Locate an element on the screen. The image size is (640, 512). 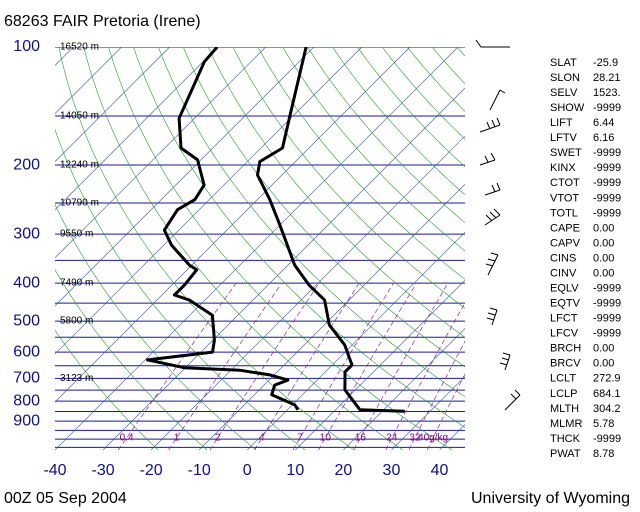
footer-left: 00Z 05 Sep 2004 is located at coordinates (65, 498).